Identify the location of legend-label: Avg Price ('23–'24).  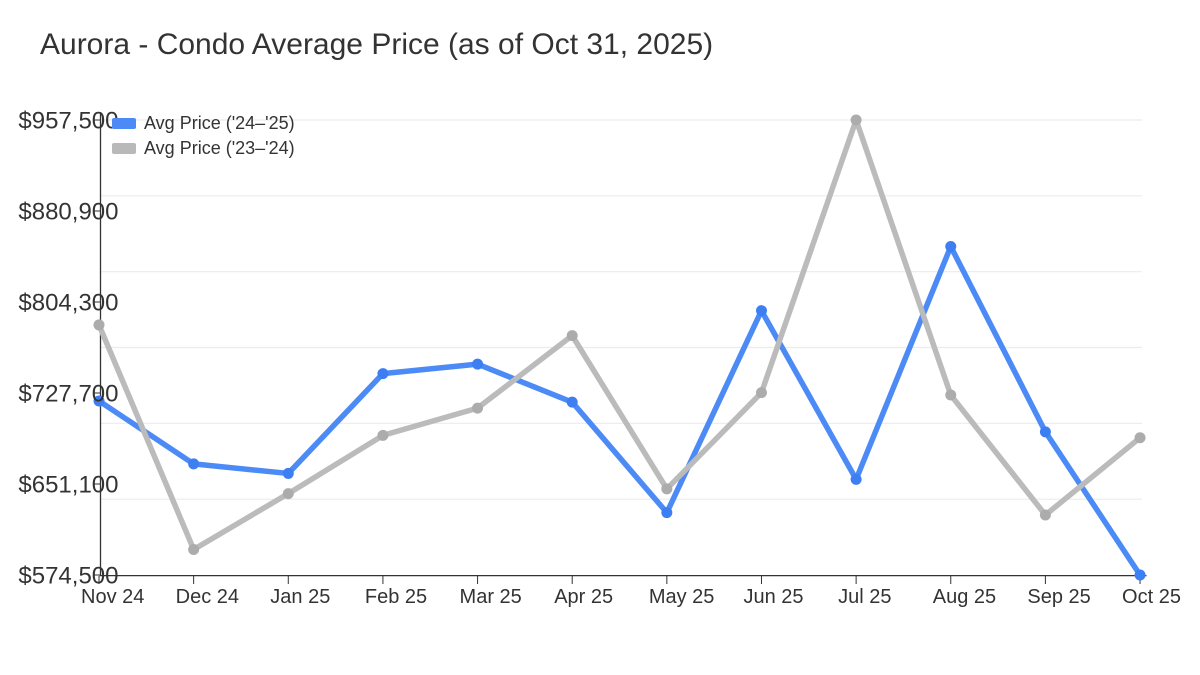
(219, 148).